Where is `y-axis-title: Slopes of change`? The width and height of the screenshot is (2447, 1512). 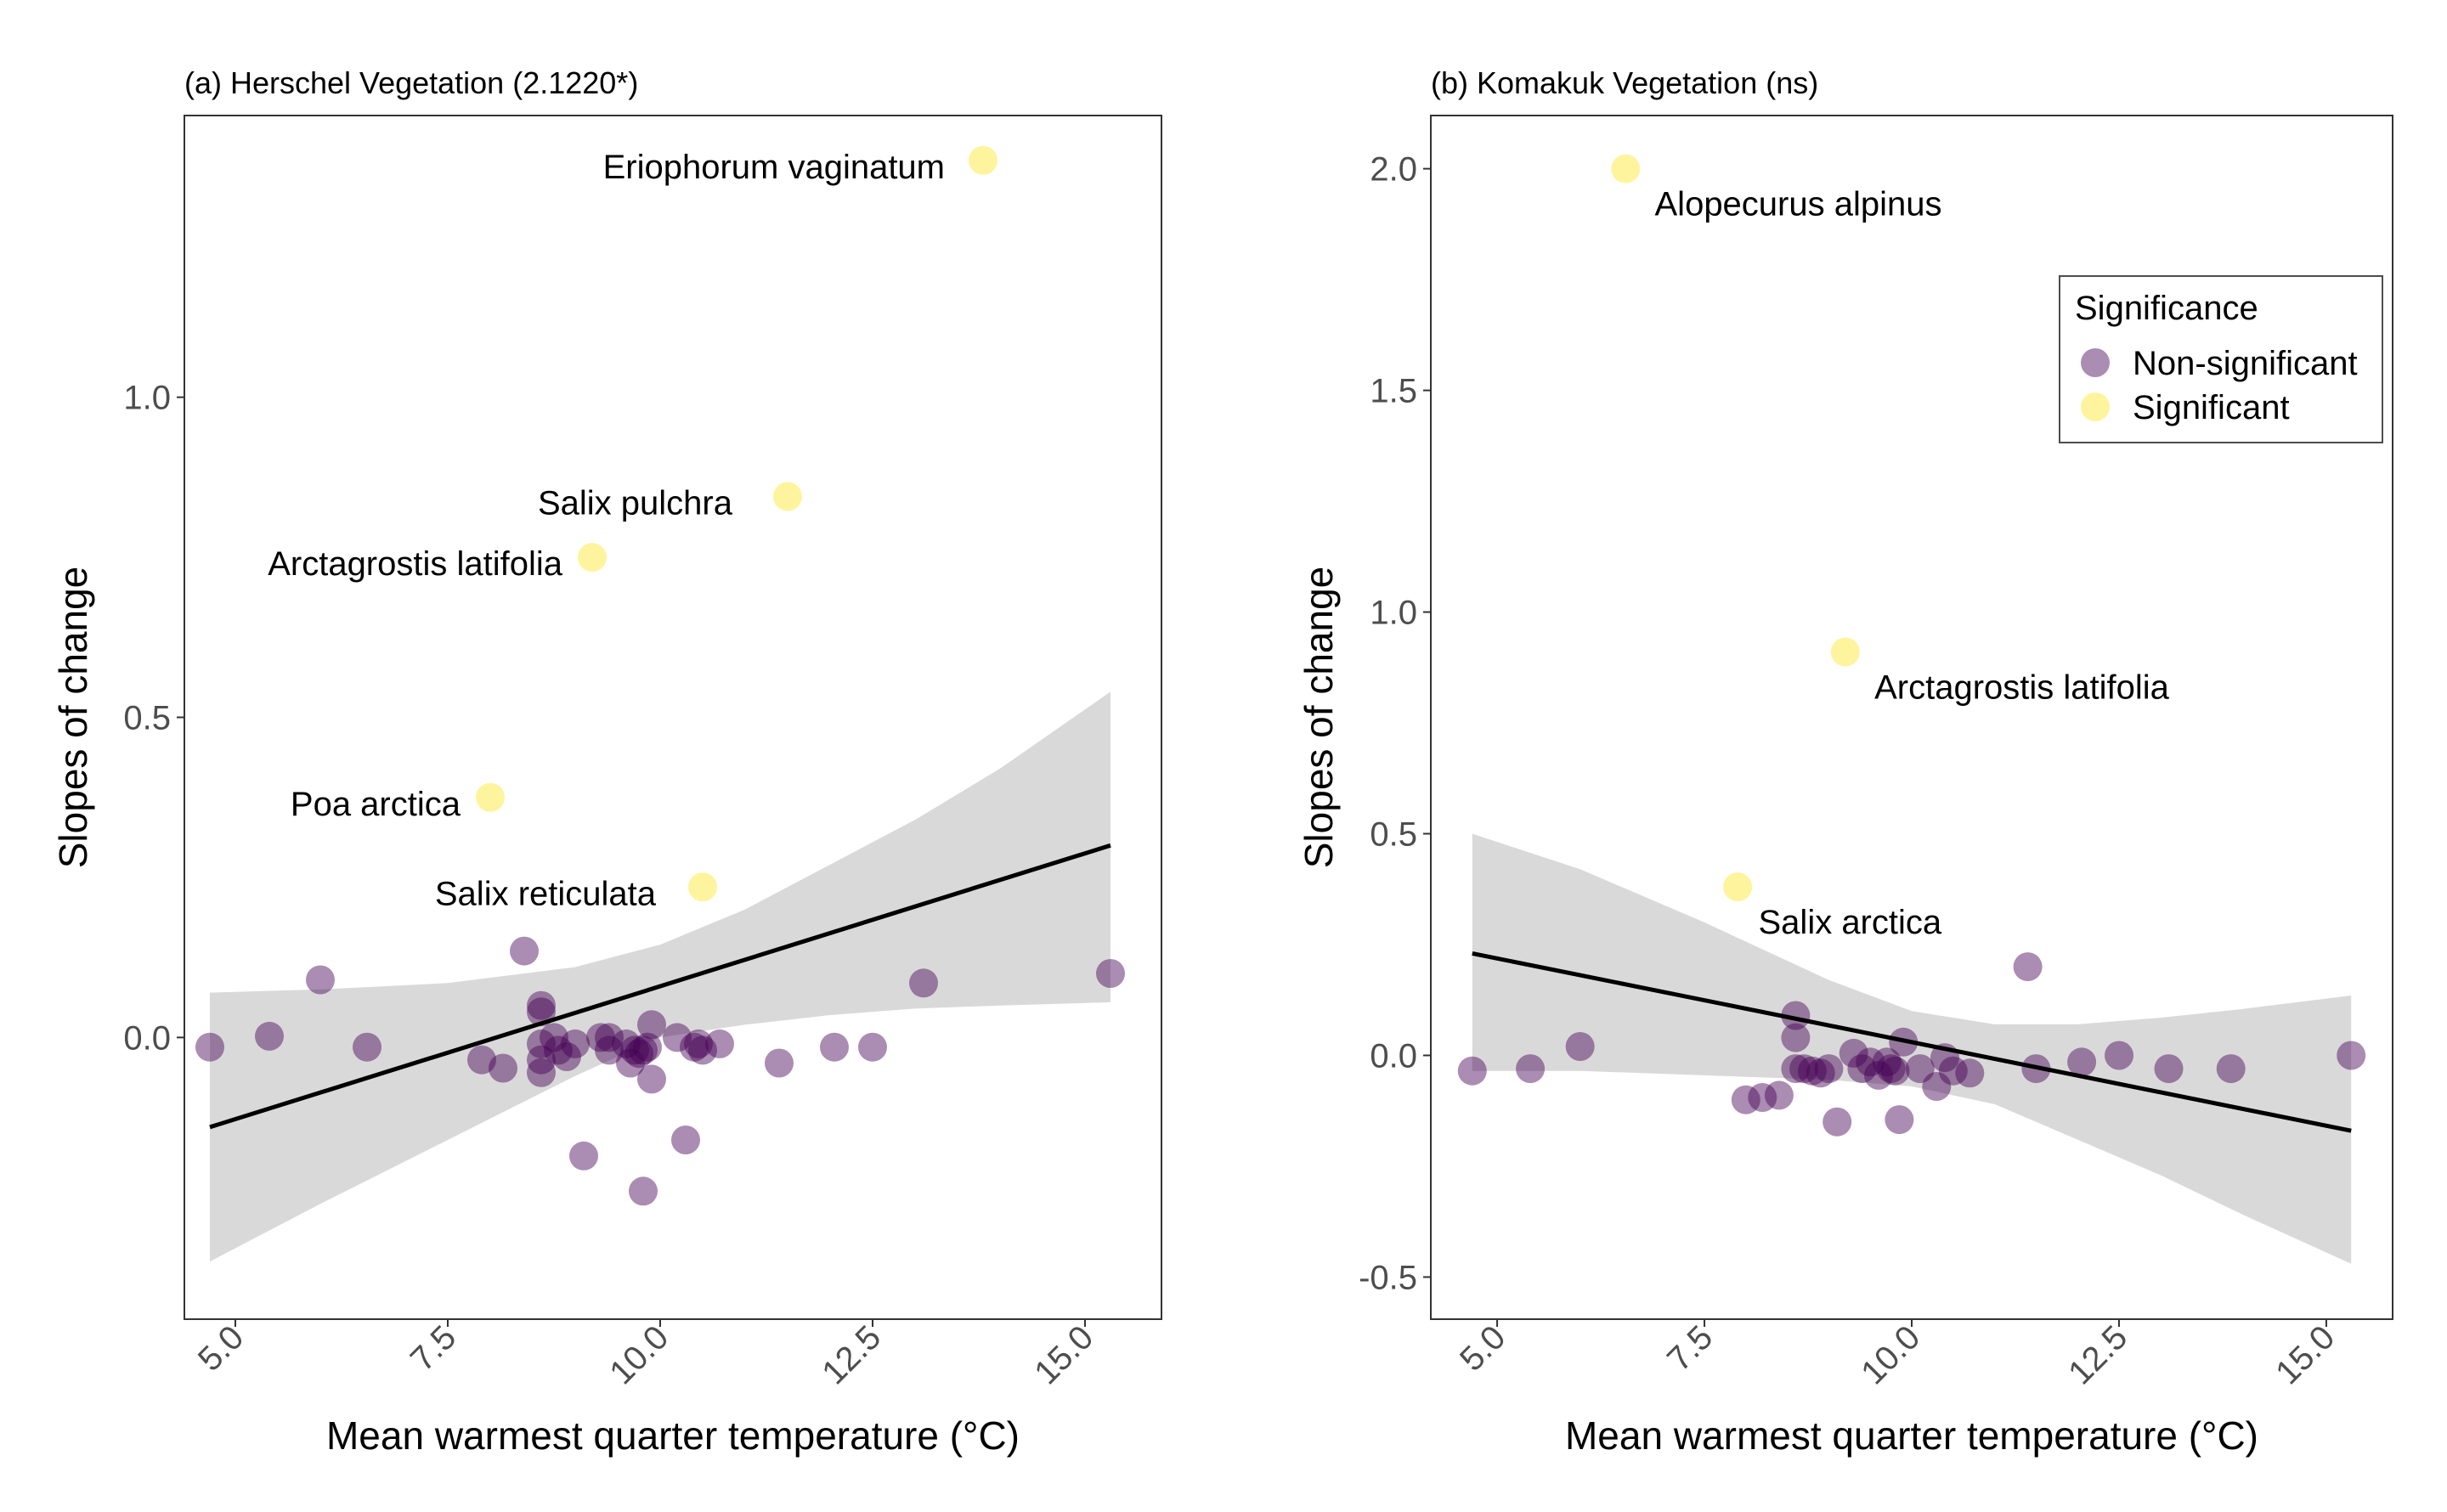
y-axis-title: Slopes of change is located at coordinates (73, 718).